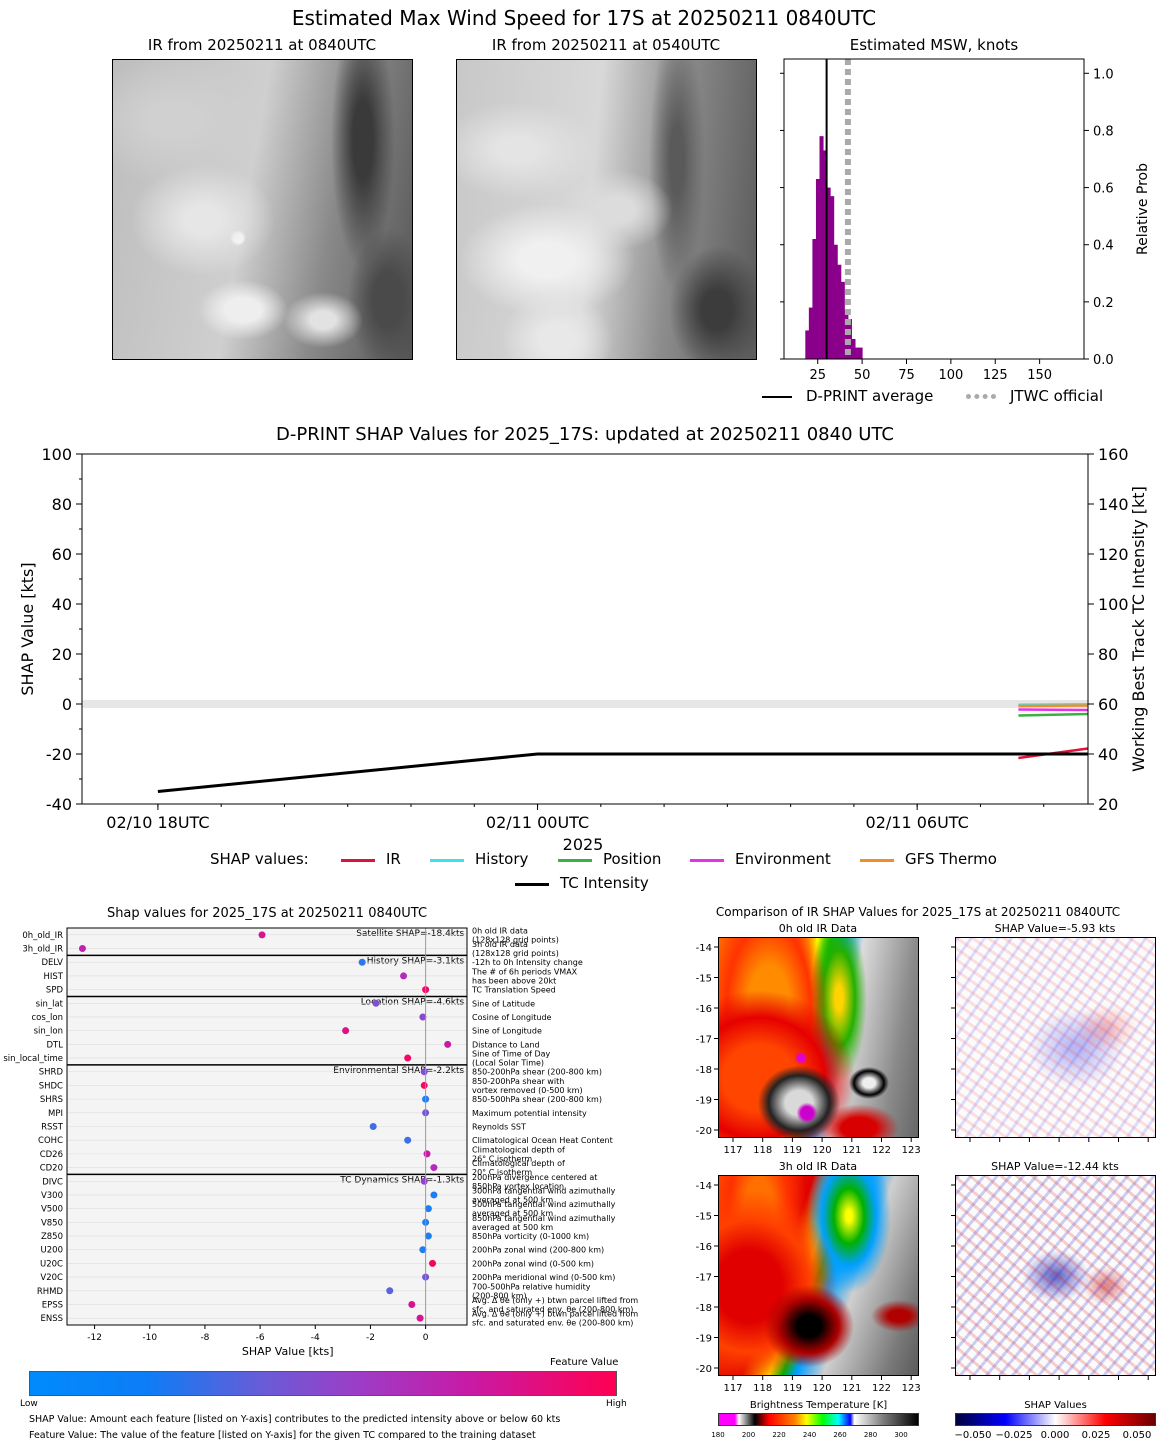  What do you see at coordinates (47, 1018) in the screenshot?
I see `feature-name: cos_lon` at bounding box center [47, 1018].